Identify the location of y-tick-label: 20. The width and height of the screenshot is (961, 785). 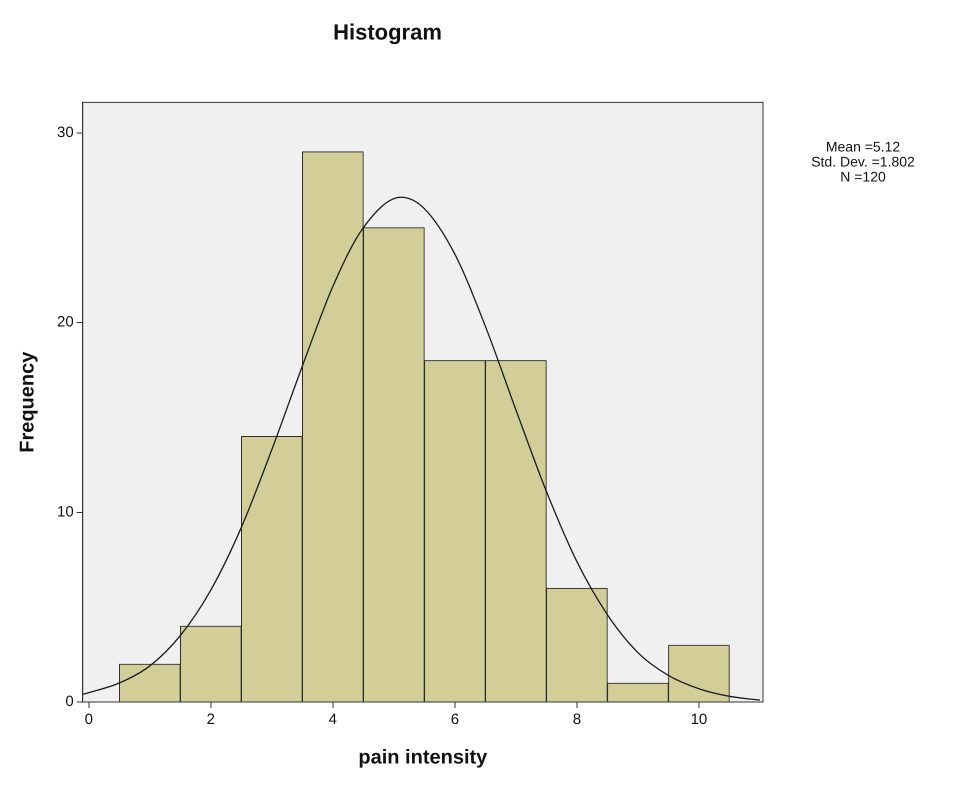
(65, 322).